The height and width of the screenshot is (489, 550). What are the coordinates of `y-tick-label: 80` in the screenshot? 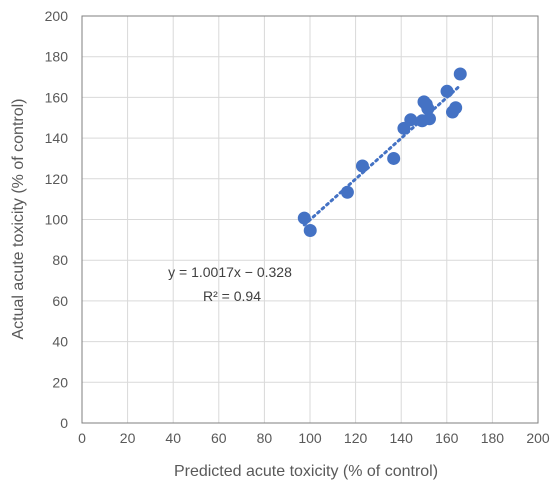 It's located at (60, 260).